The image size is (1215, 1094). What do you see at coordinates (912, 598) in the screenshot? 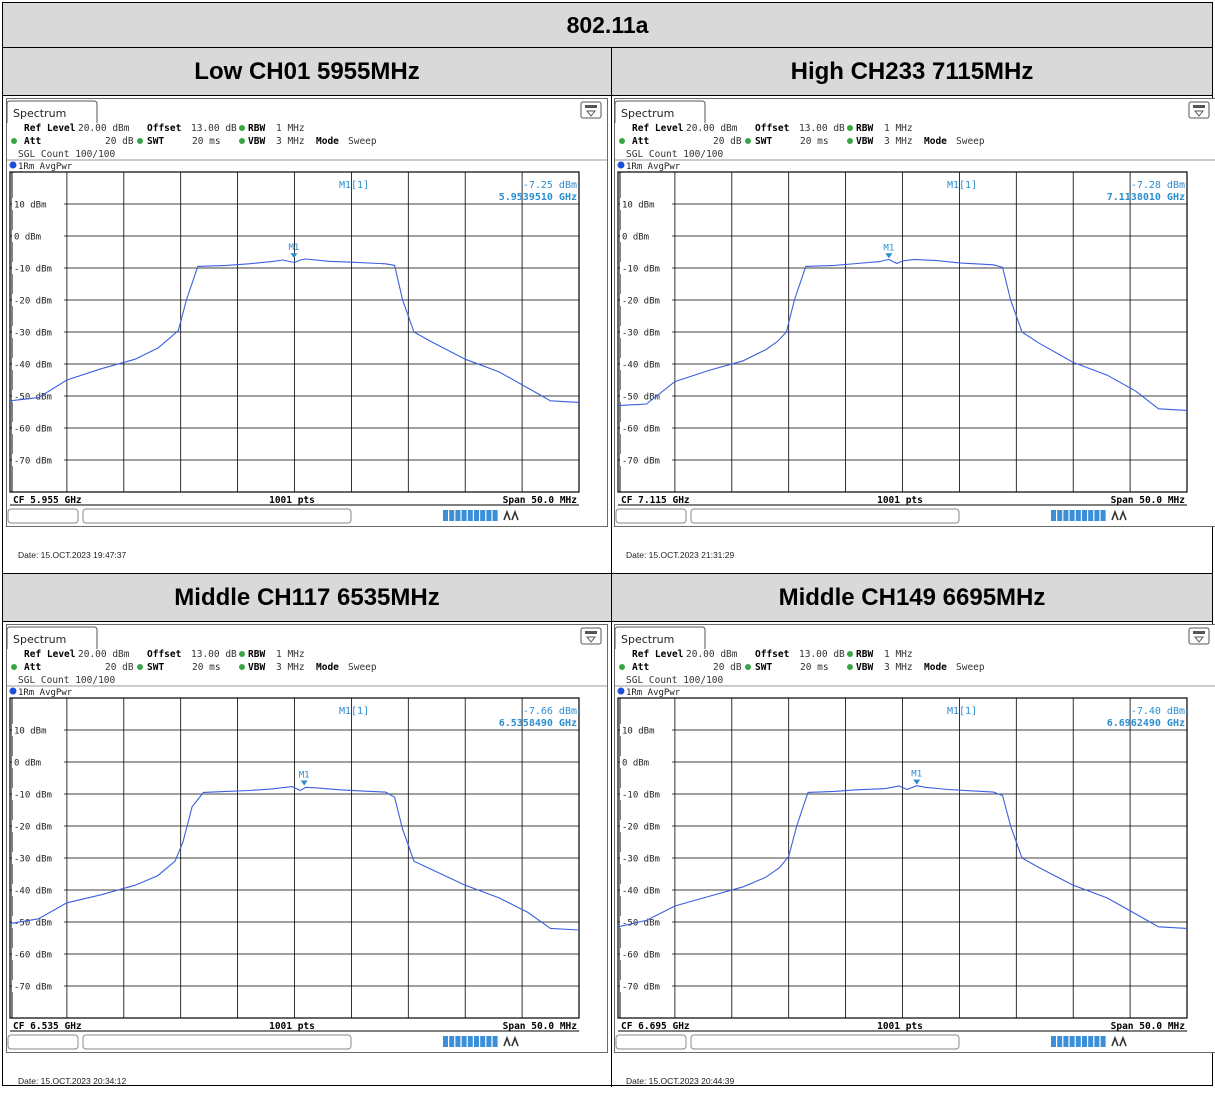
I see `panel-header-mid149: Middle CH149 6695MHz` at bounding box center [912, 598].